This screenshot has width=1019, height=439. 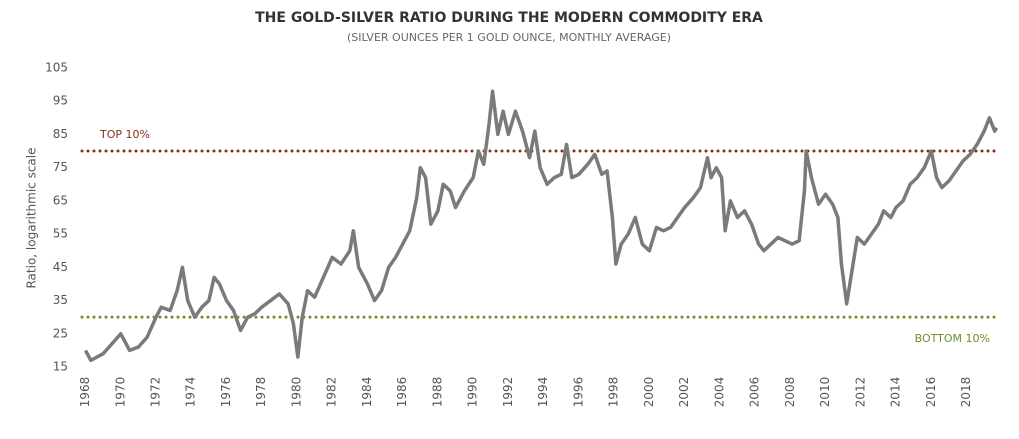 I want to click on y-tick-label: 65, so click(x=60, y=200).